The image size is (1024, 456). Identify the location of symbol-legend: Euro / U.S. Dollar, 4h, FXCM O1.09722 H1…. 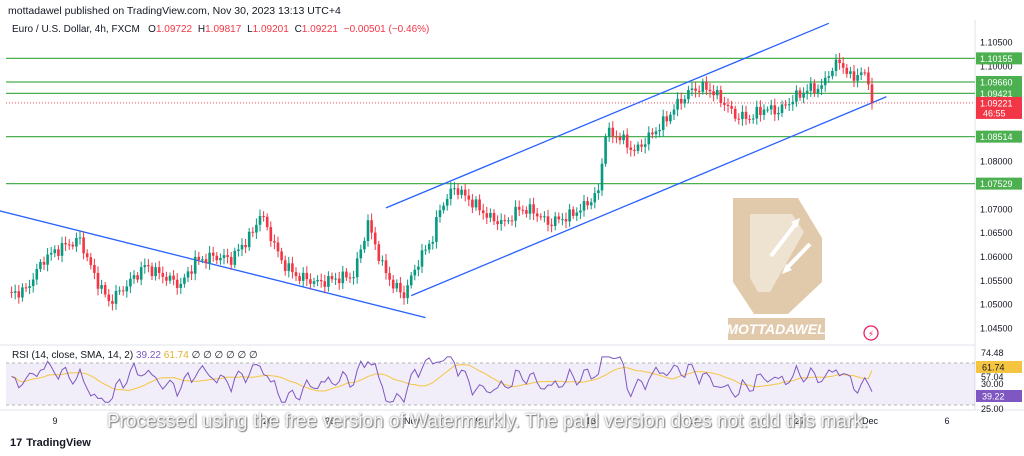
(221, 29).